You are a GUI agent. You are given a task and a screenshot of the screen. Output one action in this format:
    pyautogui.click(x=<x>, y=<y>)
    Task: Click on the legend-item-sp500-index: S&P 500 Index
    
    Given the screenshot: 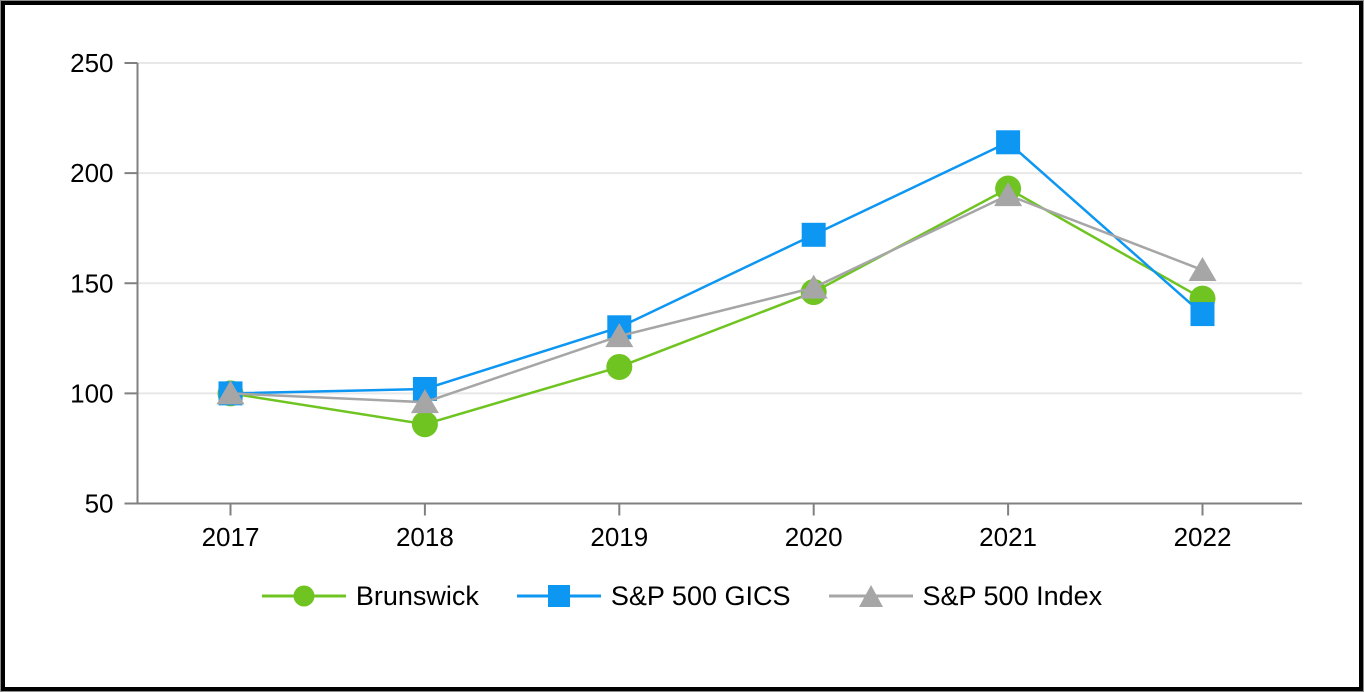 What is the action you would take?
    pyautogui.click(x=965, y=596)
    